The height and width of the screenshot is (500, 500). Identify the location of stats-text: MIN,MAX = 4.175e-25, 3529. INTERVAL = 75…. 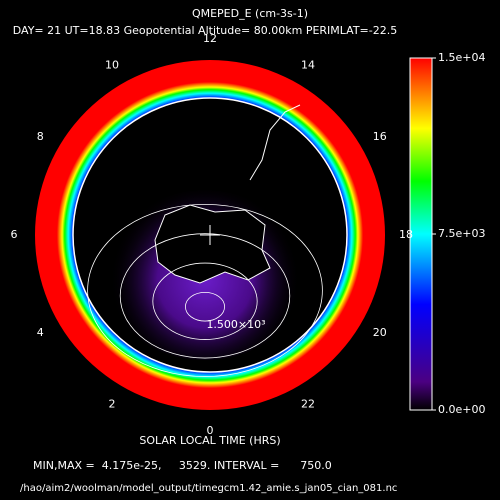
(182, 465).